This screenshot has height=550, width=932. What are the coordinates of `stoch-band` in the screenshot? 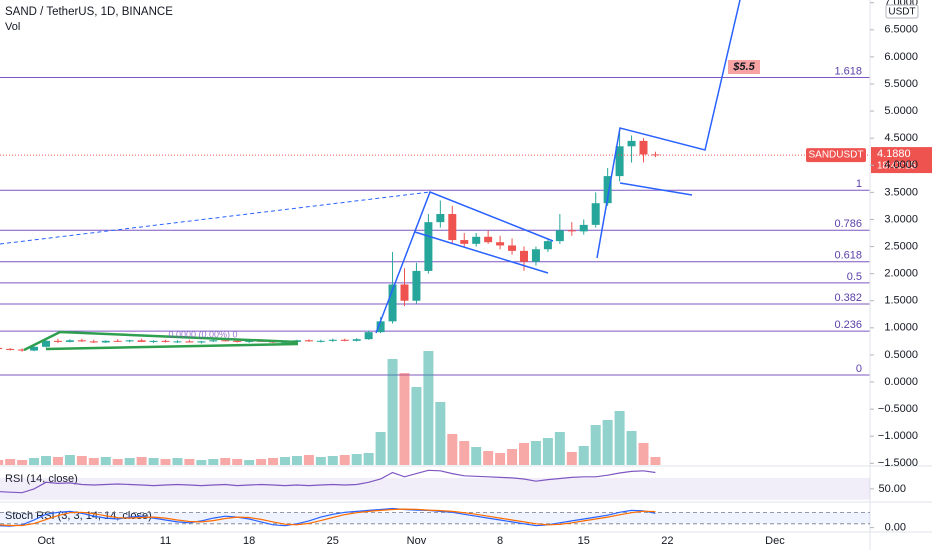 It's located at (435, 518).